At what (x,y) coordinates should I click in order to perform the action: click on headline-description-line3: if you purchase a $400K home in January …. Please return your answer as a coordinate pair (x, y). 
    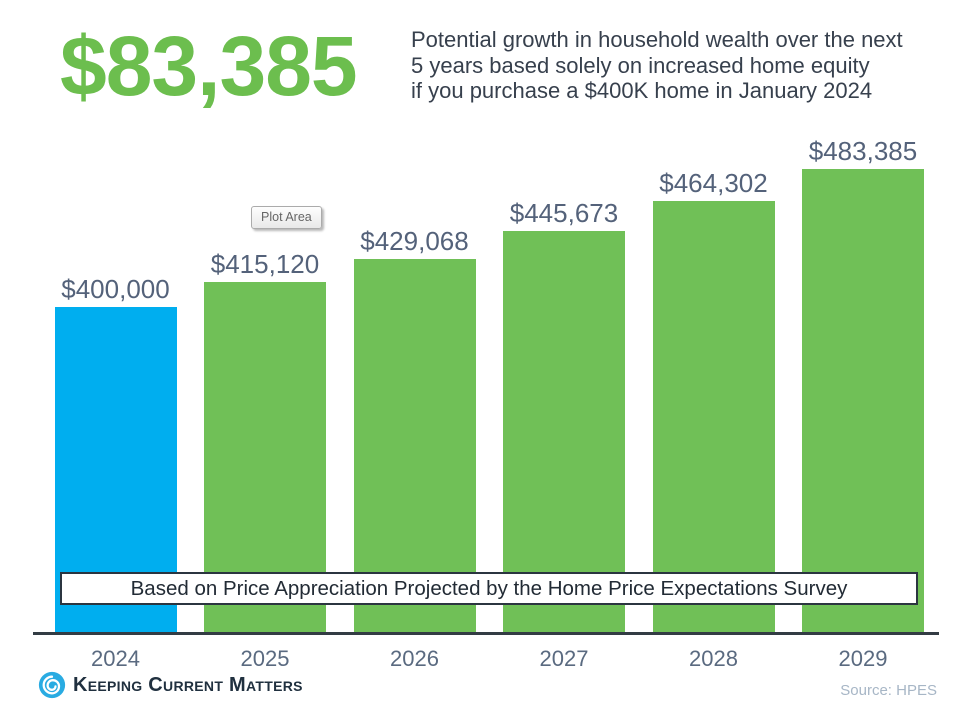
    Looking at the image, I should click on (642, 90).